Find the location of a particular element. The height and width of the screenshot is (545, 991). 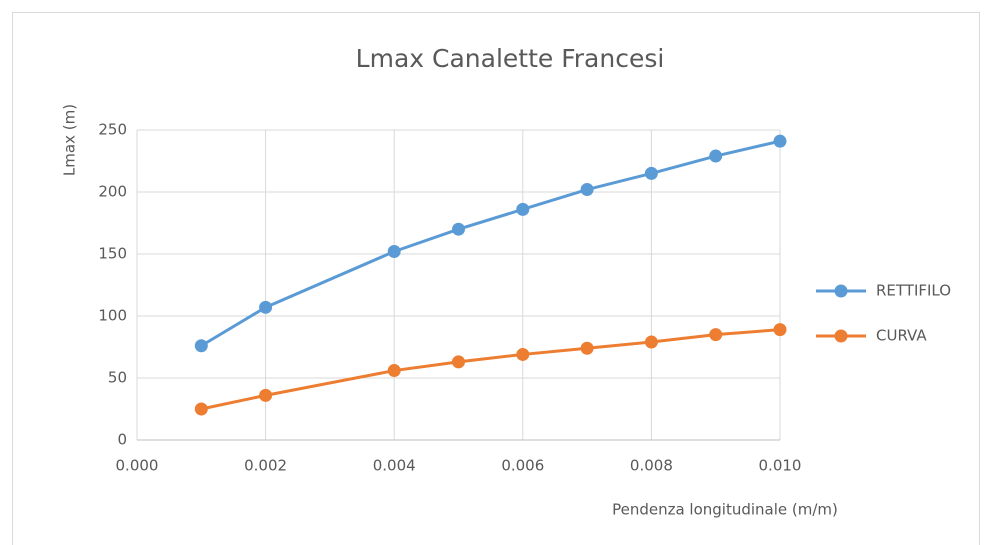

y-tick-label: 0 is located at coordinates (122, 440).